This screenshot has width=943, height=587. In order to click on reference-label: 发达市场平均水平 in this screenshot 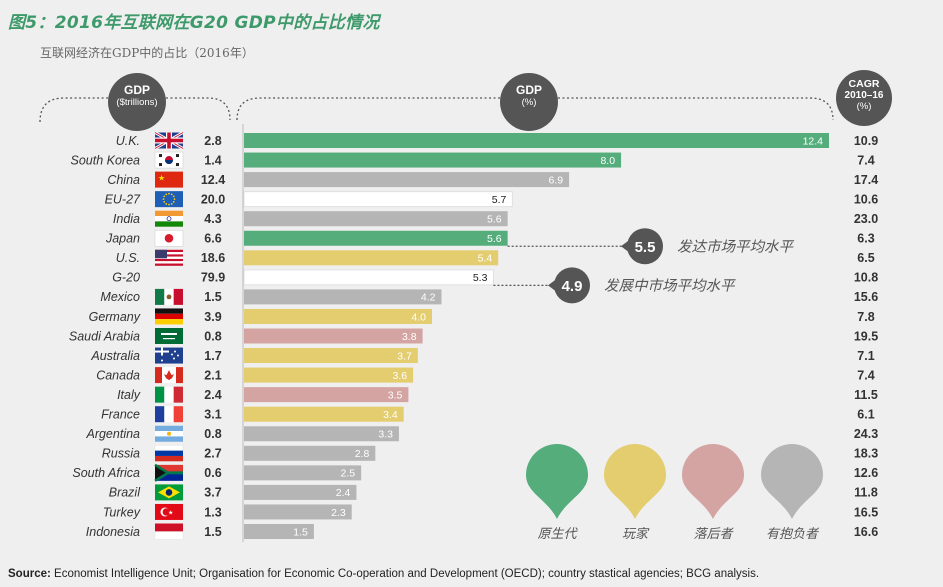, I will do `click(735, 246)`.